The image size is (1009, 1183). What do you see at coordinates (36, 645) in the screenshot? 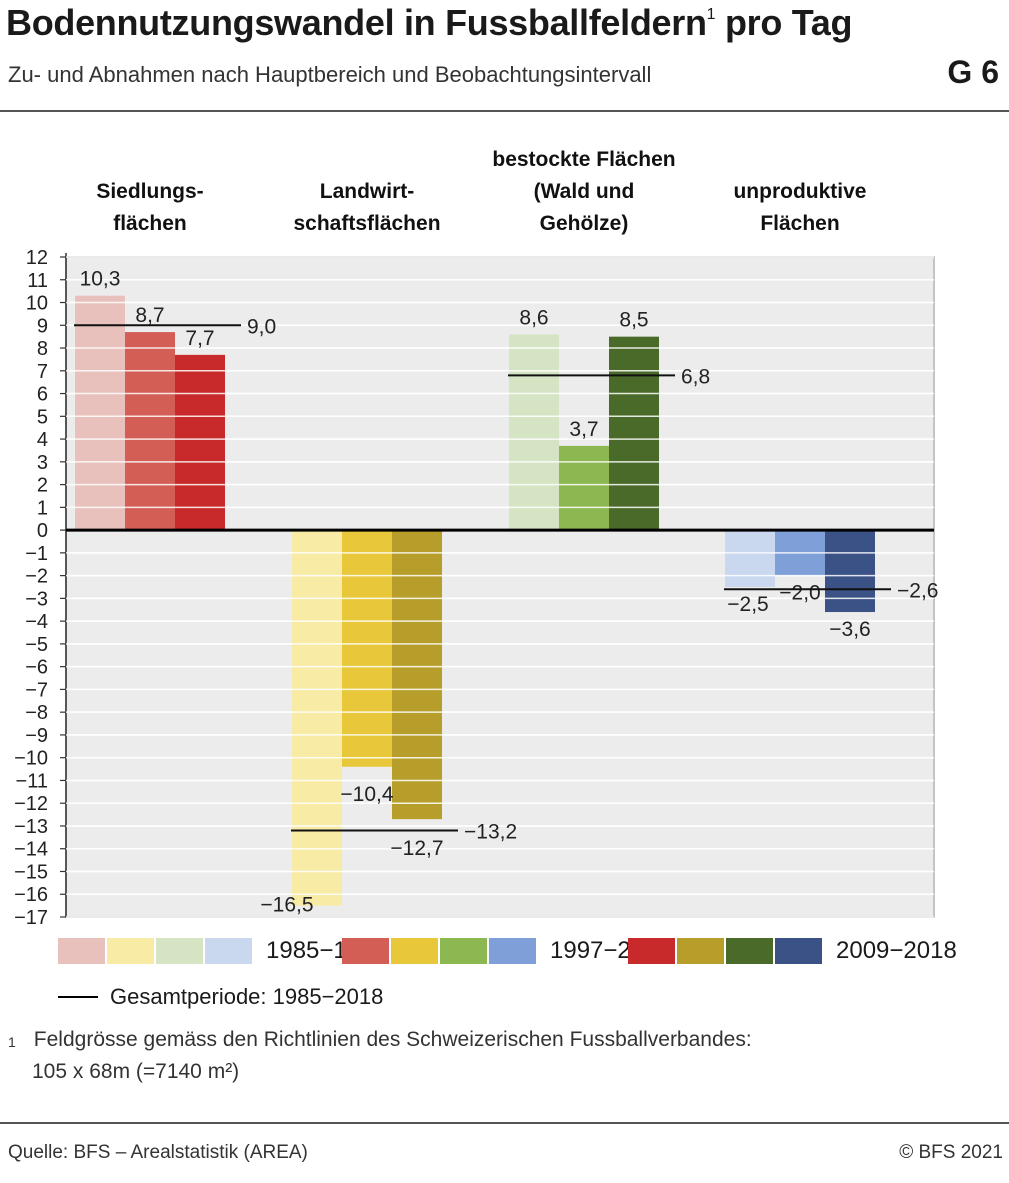
I see `y-tick-label: −5` at bounding box center [36, 645].